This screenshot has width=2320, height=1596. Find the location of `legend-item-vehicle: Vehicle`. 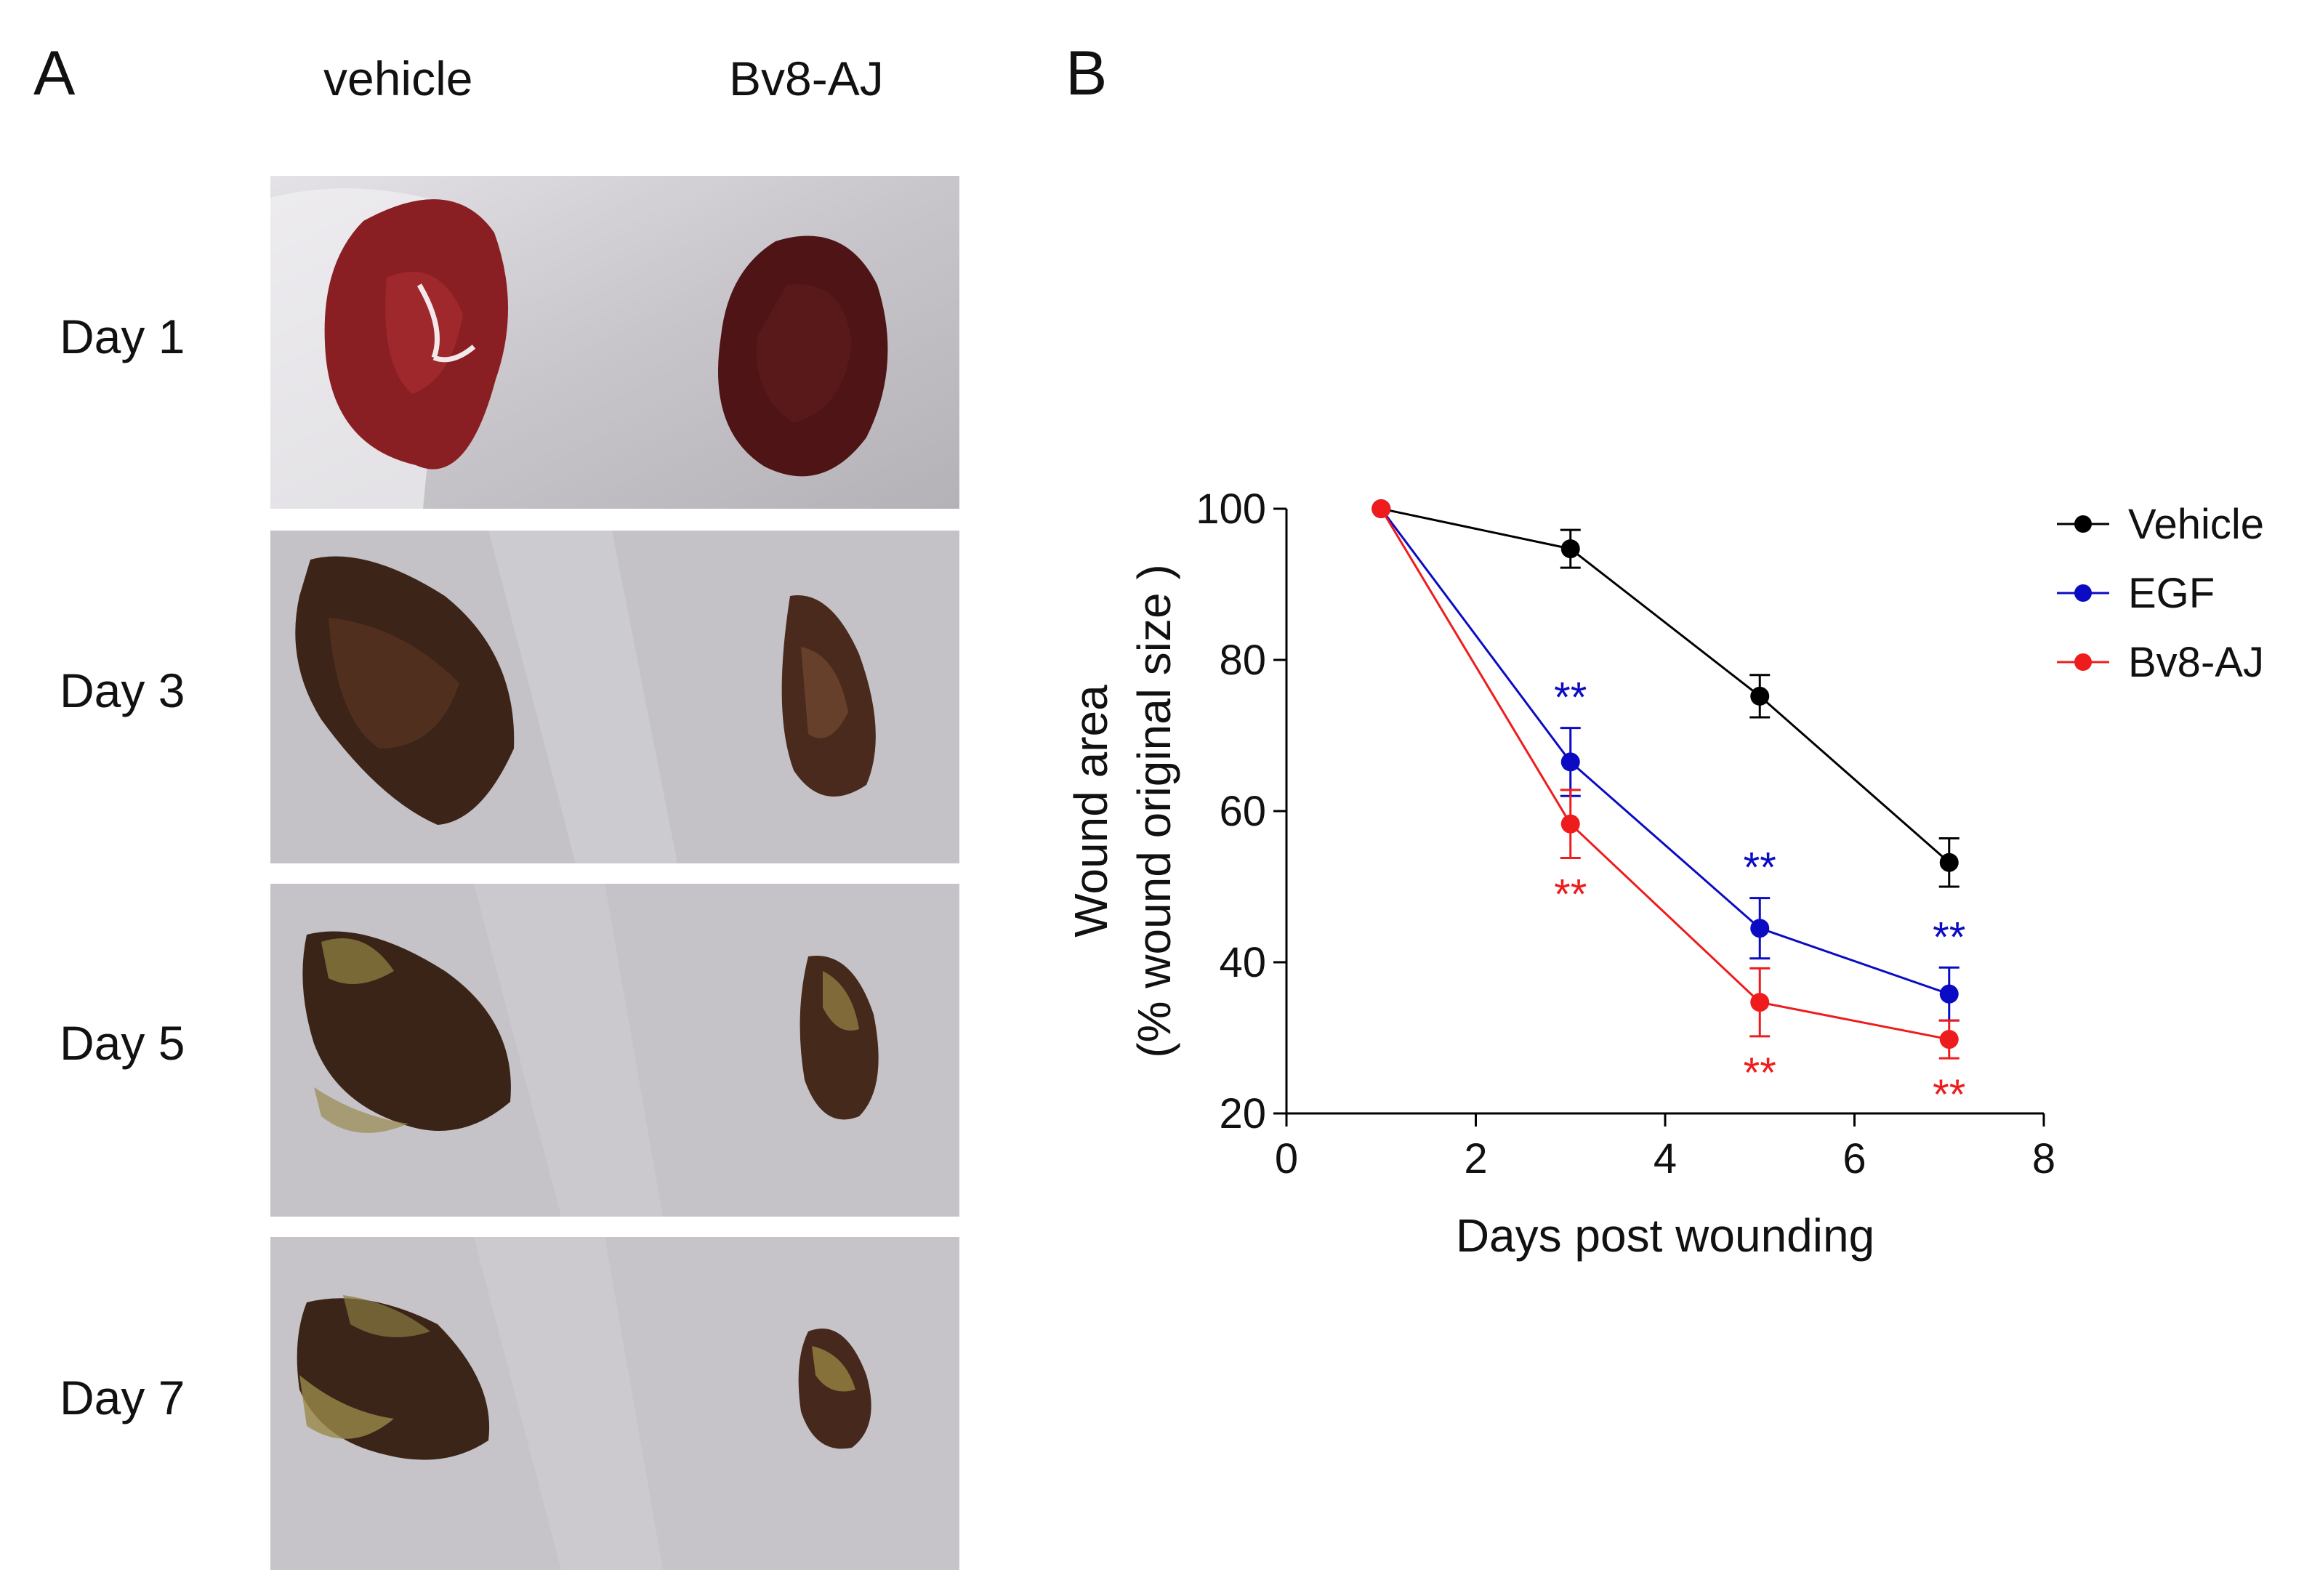

legend-item-vehicle: Vehicle is located at coordinates (2160, 524).